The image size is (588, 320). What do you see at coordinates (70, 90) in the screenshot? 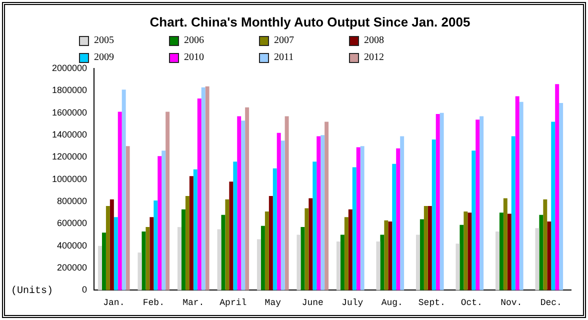
I see `y-tick-label: 1800000` at bounding box center [70, 90].